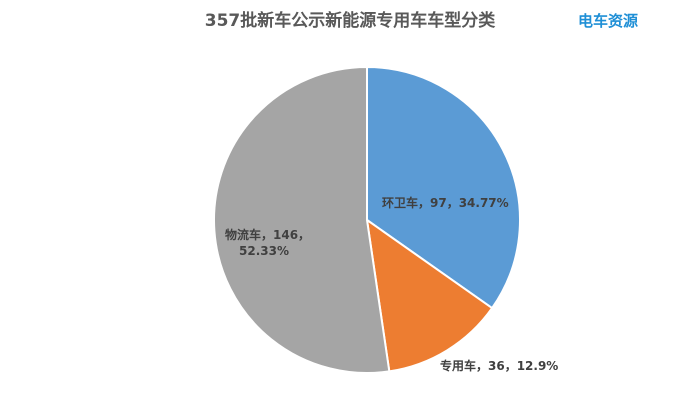  Describe the element at coordinates (608, 21) in the screenshot. I see `brand-logo: 电车资源` at that location.